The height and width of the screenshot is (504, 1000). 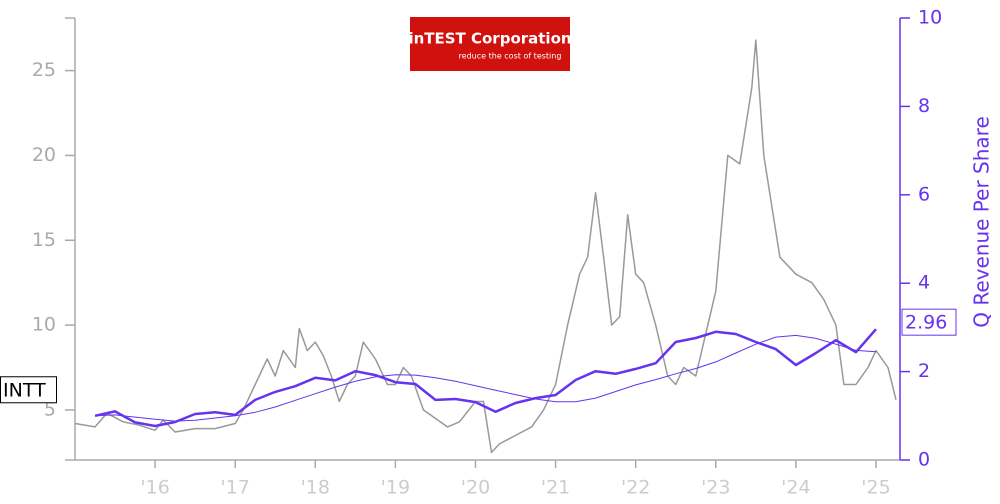 I want to click on ticker-box, so click(x=28, y=390).